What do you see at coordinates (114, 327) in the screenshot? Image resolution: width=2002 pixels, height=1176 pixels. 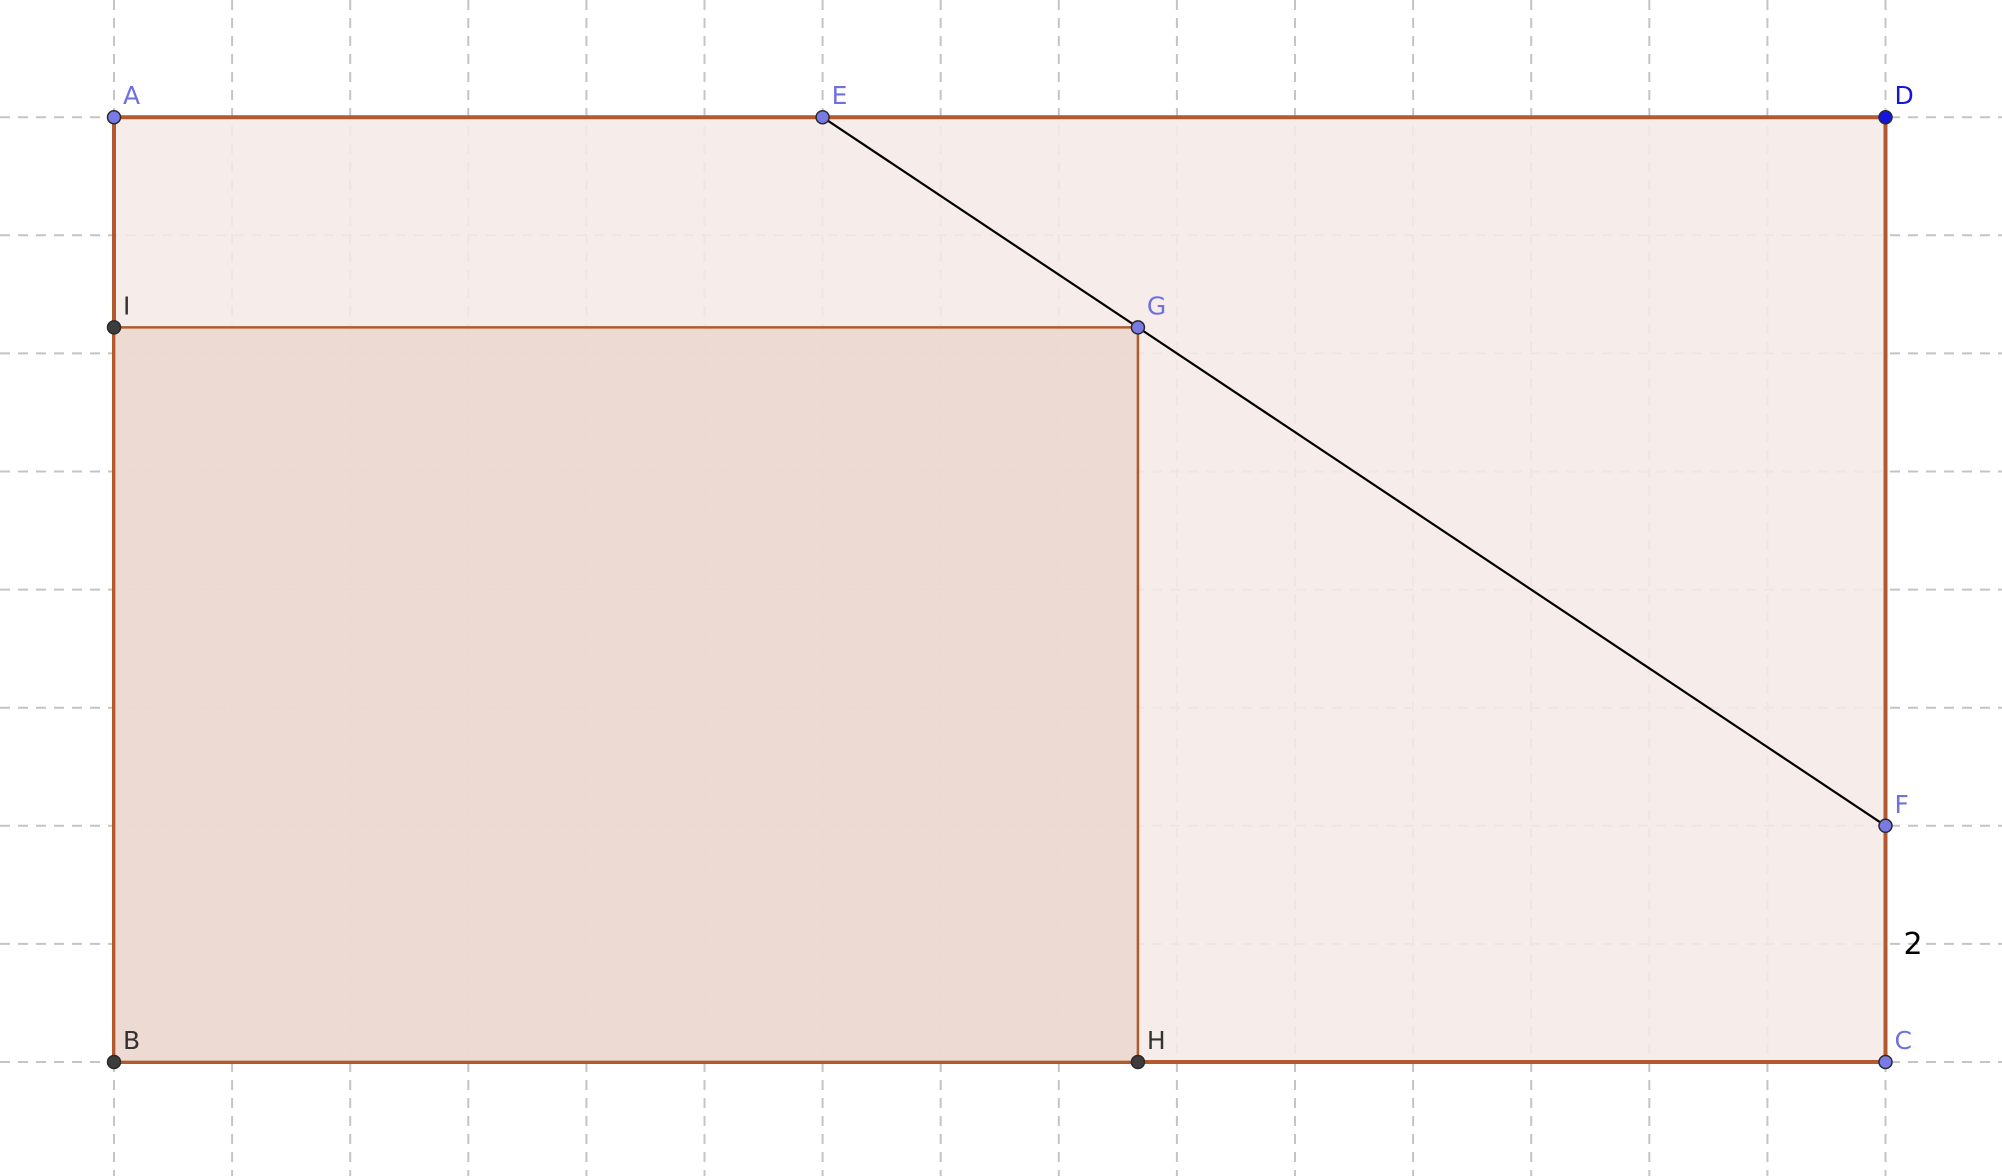 I see `point-I` at bounding box center [114, 327].